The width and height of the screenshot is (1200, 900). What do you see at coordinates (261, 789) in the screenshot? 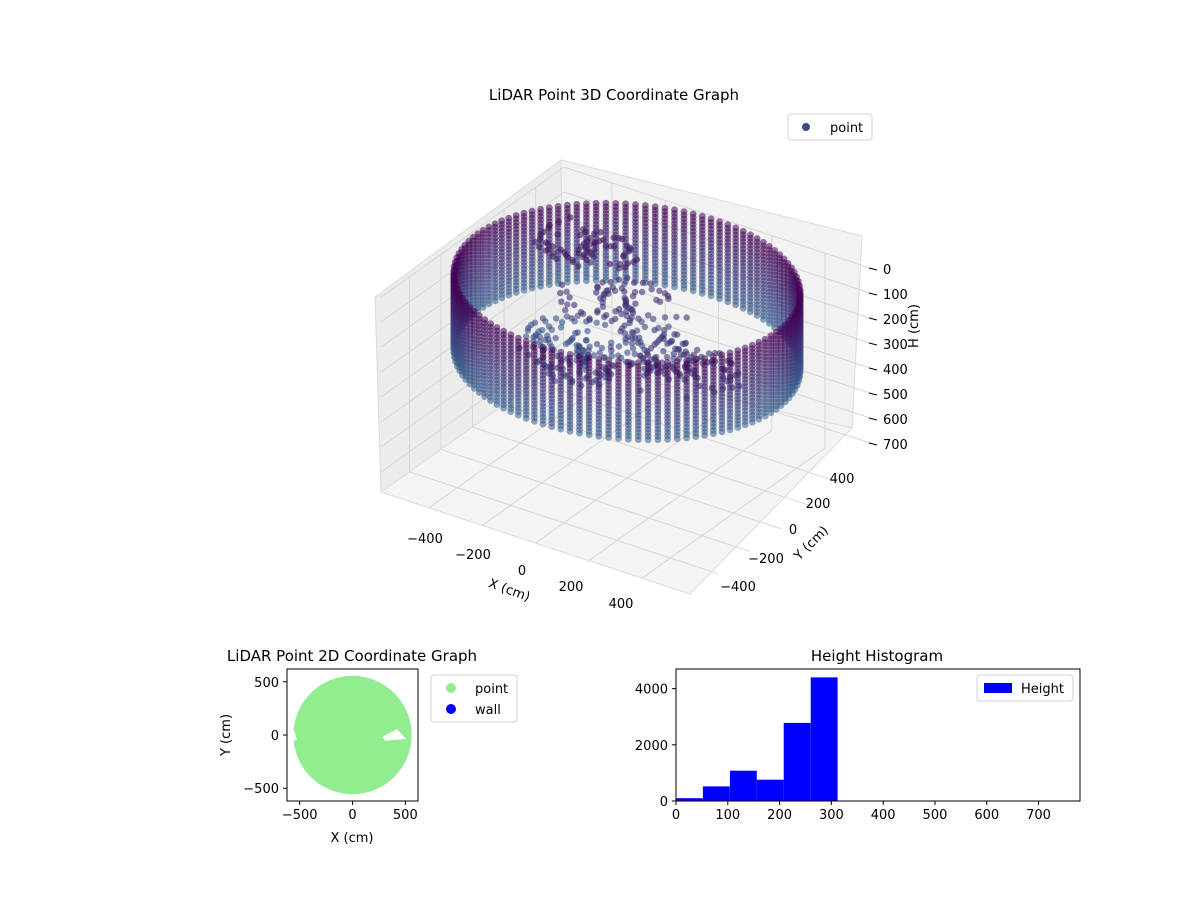
I see `2d-y-tick: −500` at bounding box center [261, 789].